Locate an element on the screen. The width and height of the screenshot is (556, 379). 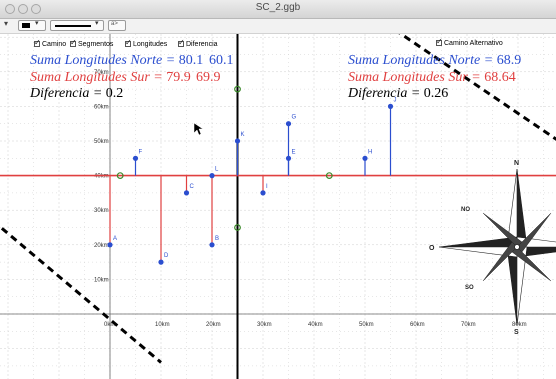
right-north-sum: Suma Longitudes Norte = 68.9 is located at coordinates (434, 61).